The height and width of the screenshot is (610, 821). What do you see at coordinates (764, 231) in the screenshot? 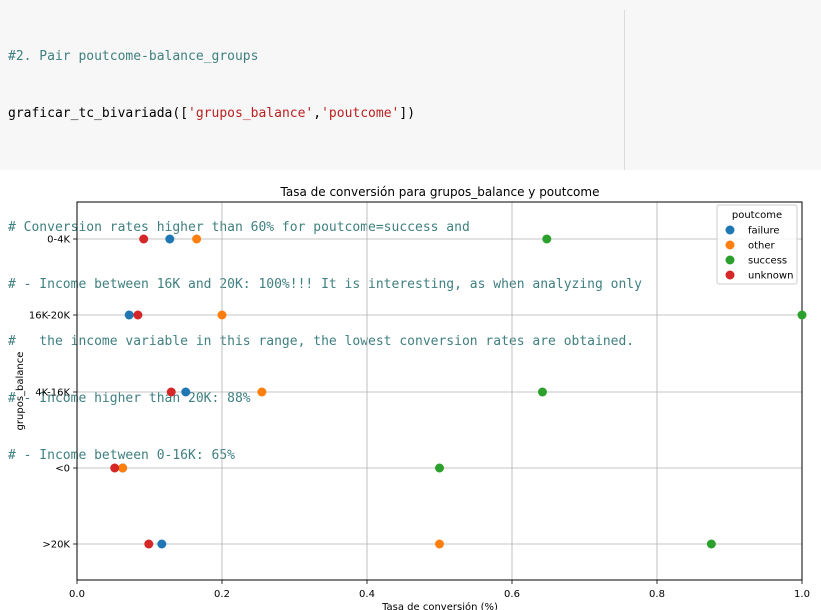
I see `legend-label-failure: failure` at bounding box center [764, 231].